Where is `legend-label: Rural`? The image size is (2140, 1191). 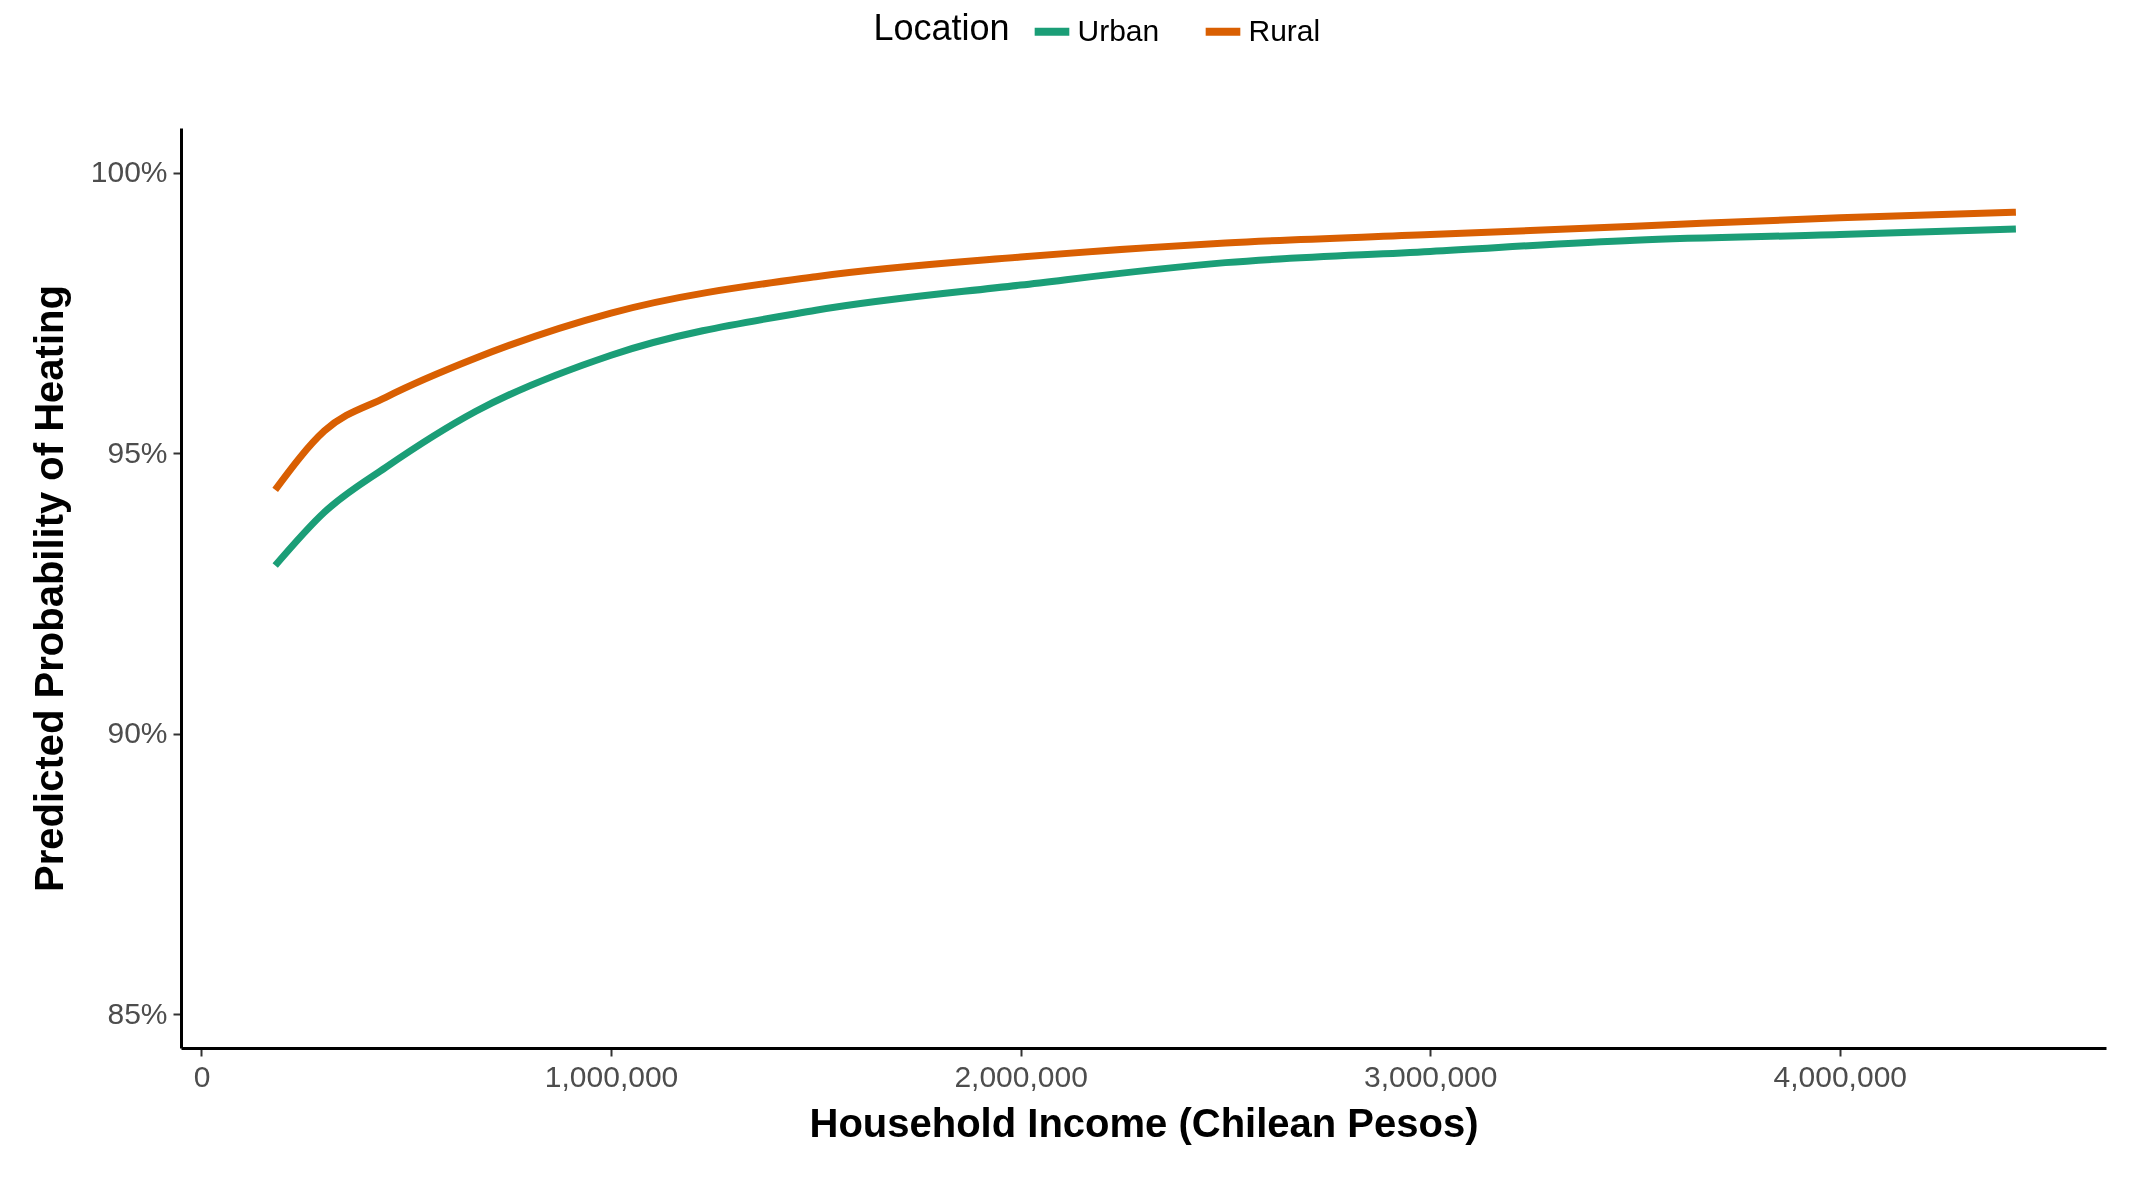
legend-label: Rural is located at coordinates (1284, 30).